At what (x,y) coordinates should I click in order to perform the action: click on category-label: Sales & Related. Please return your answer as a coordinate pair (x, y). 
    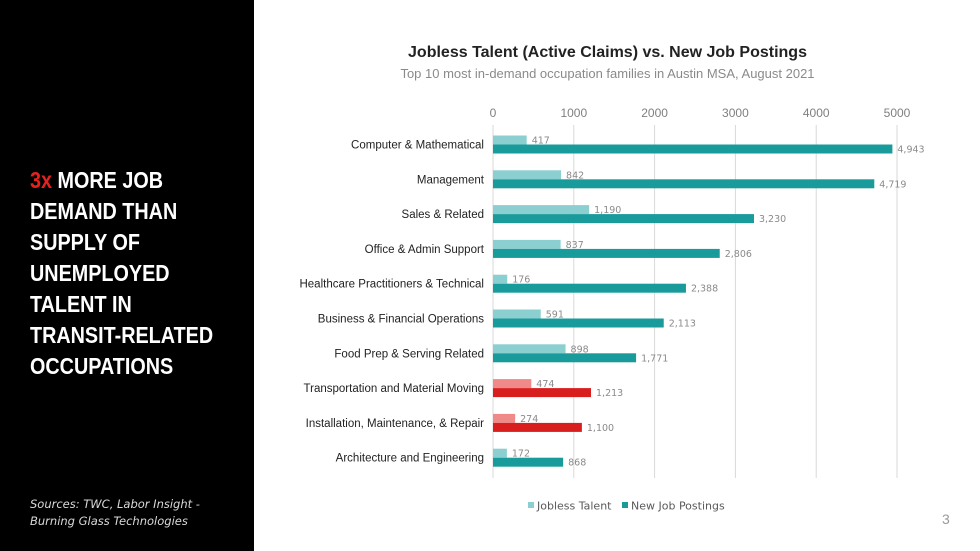
    Looking at the image, I should click on (443, 215).